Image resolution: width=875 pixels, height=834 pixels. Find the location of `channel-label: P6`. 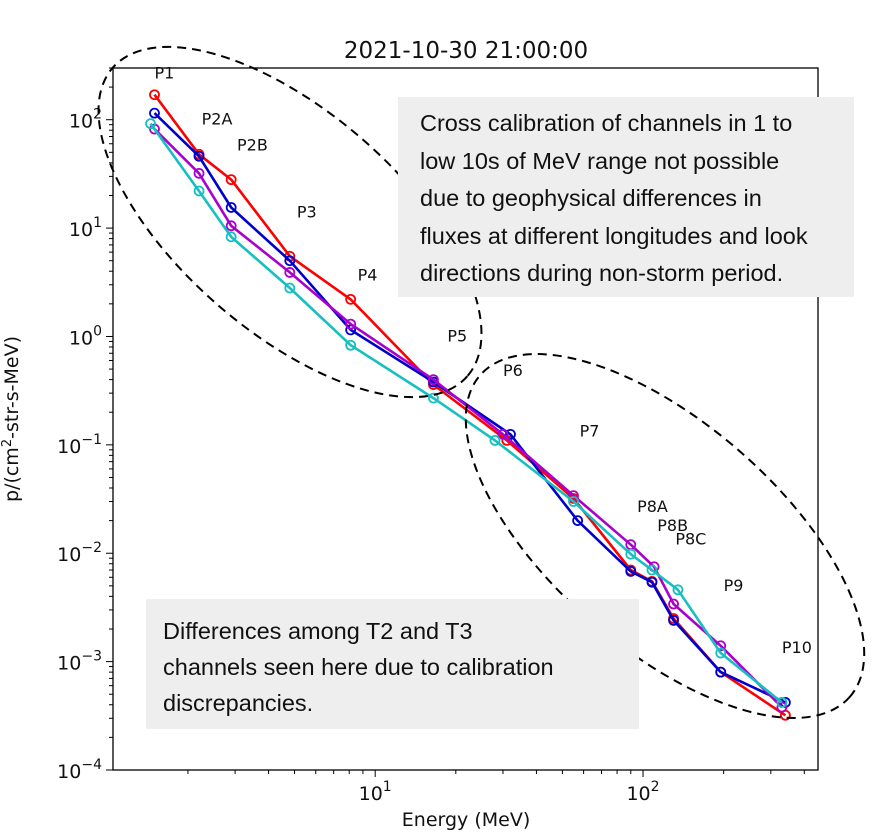

channel-label: P6 is located at coordinates (513, 370).